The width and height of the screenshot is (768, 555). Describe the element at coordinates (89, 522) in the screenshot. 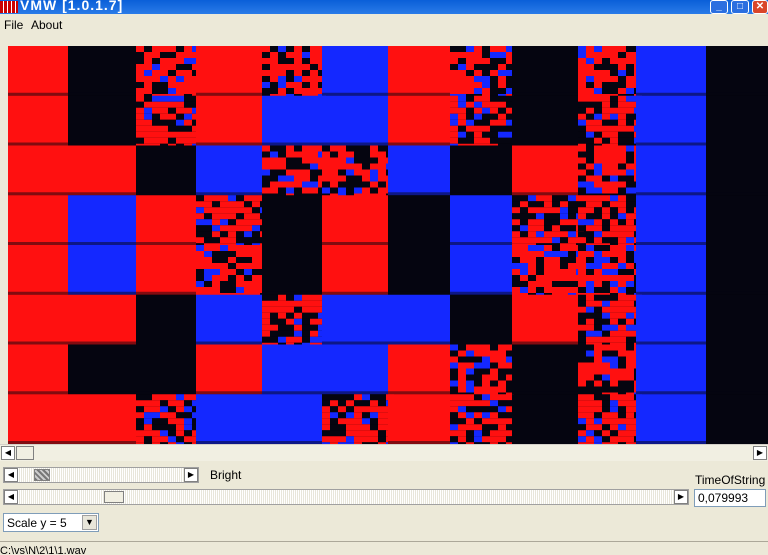

I see `chevron-down-icon: ▼` at that location.